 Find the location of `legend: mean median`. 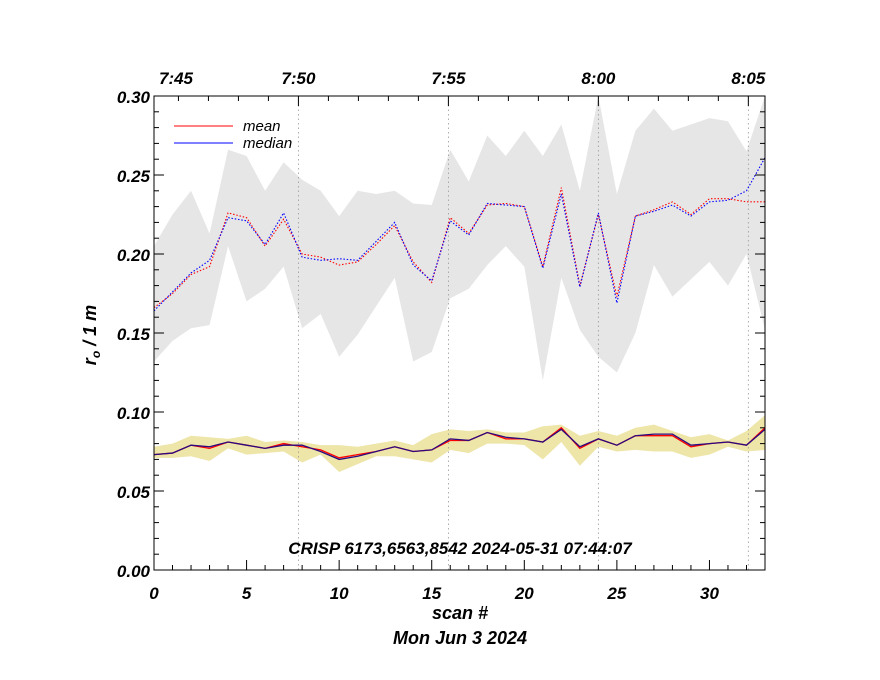

legend: mean median is located at coordinates (233, 135).